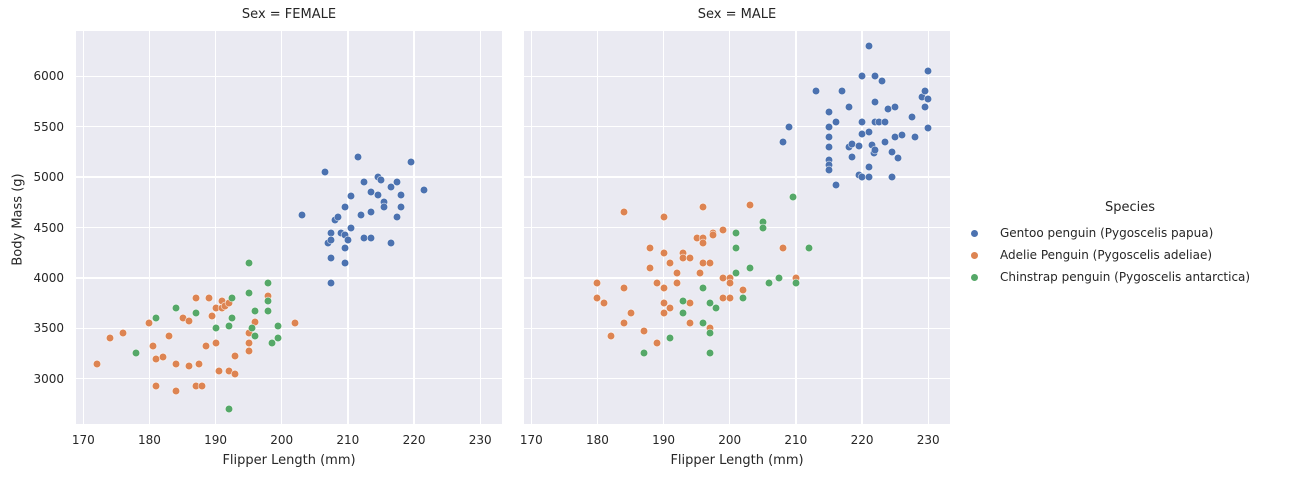 This screenshot has height=484, width=1302. Describe the element at coordinates (48, 227) in the screenshot. I see `y-tick-label: 4500` at that location.